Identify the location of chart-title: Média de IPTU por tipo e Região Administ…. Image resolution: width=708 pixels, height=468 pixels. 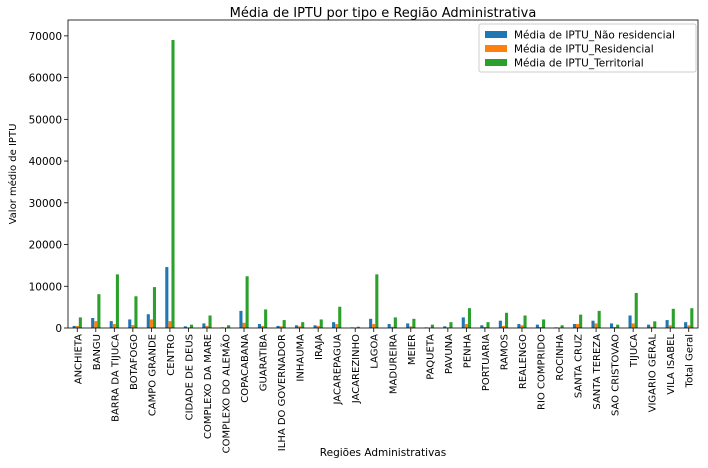
(383, 13).